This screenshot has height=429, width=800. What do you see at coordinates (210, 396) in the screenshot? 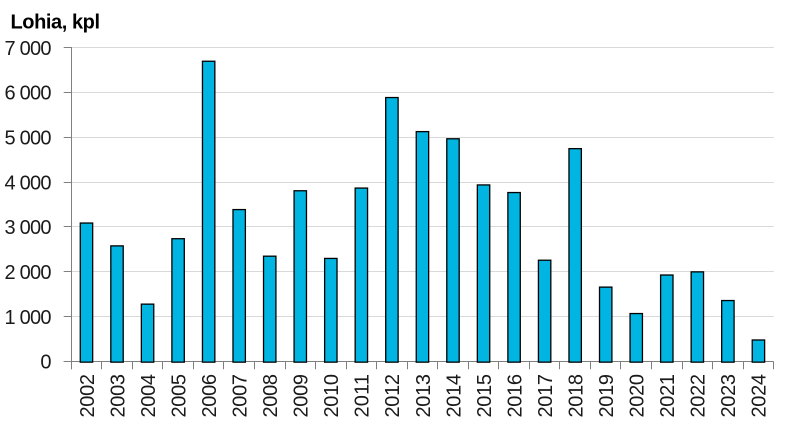
I see `svg-text: 2006` at bounding box center [210, 396].